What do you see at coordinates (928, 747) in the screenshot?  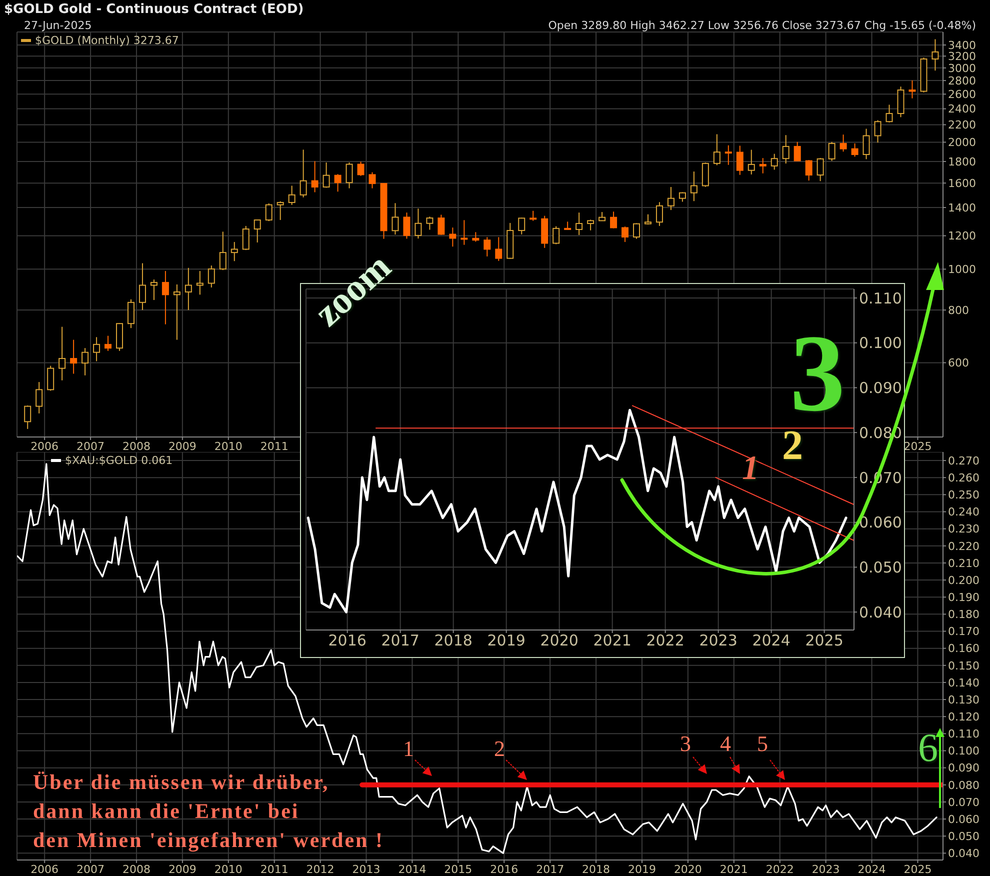 I see `annotation: 6` at bounding box center [928, 747].